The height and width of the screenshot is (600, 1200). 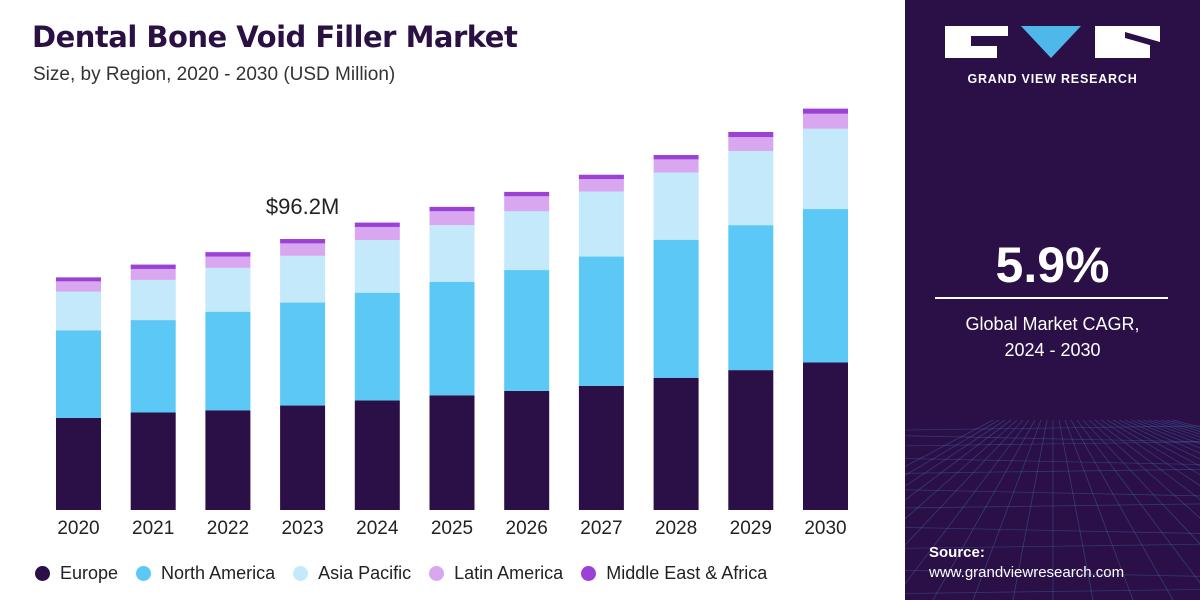 I want to click on cagr-divider, so click(x=1051, y=298).